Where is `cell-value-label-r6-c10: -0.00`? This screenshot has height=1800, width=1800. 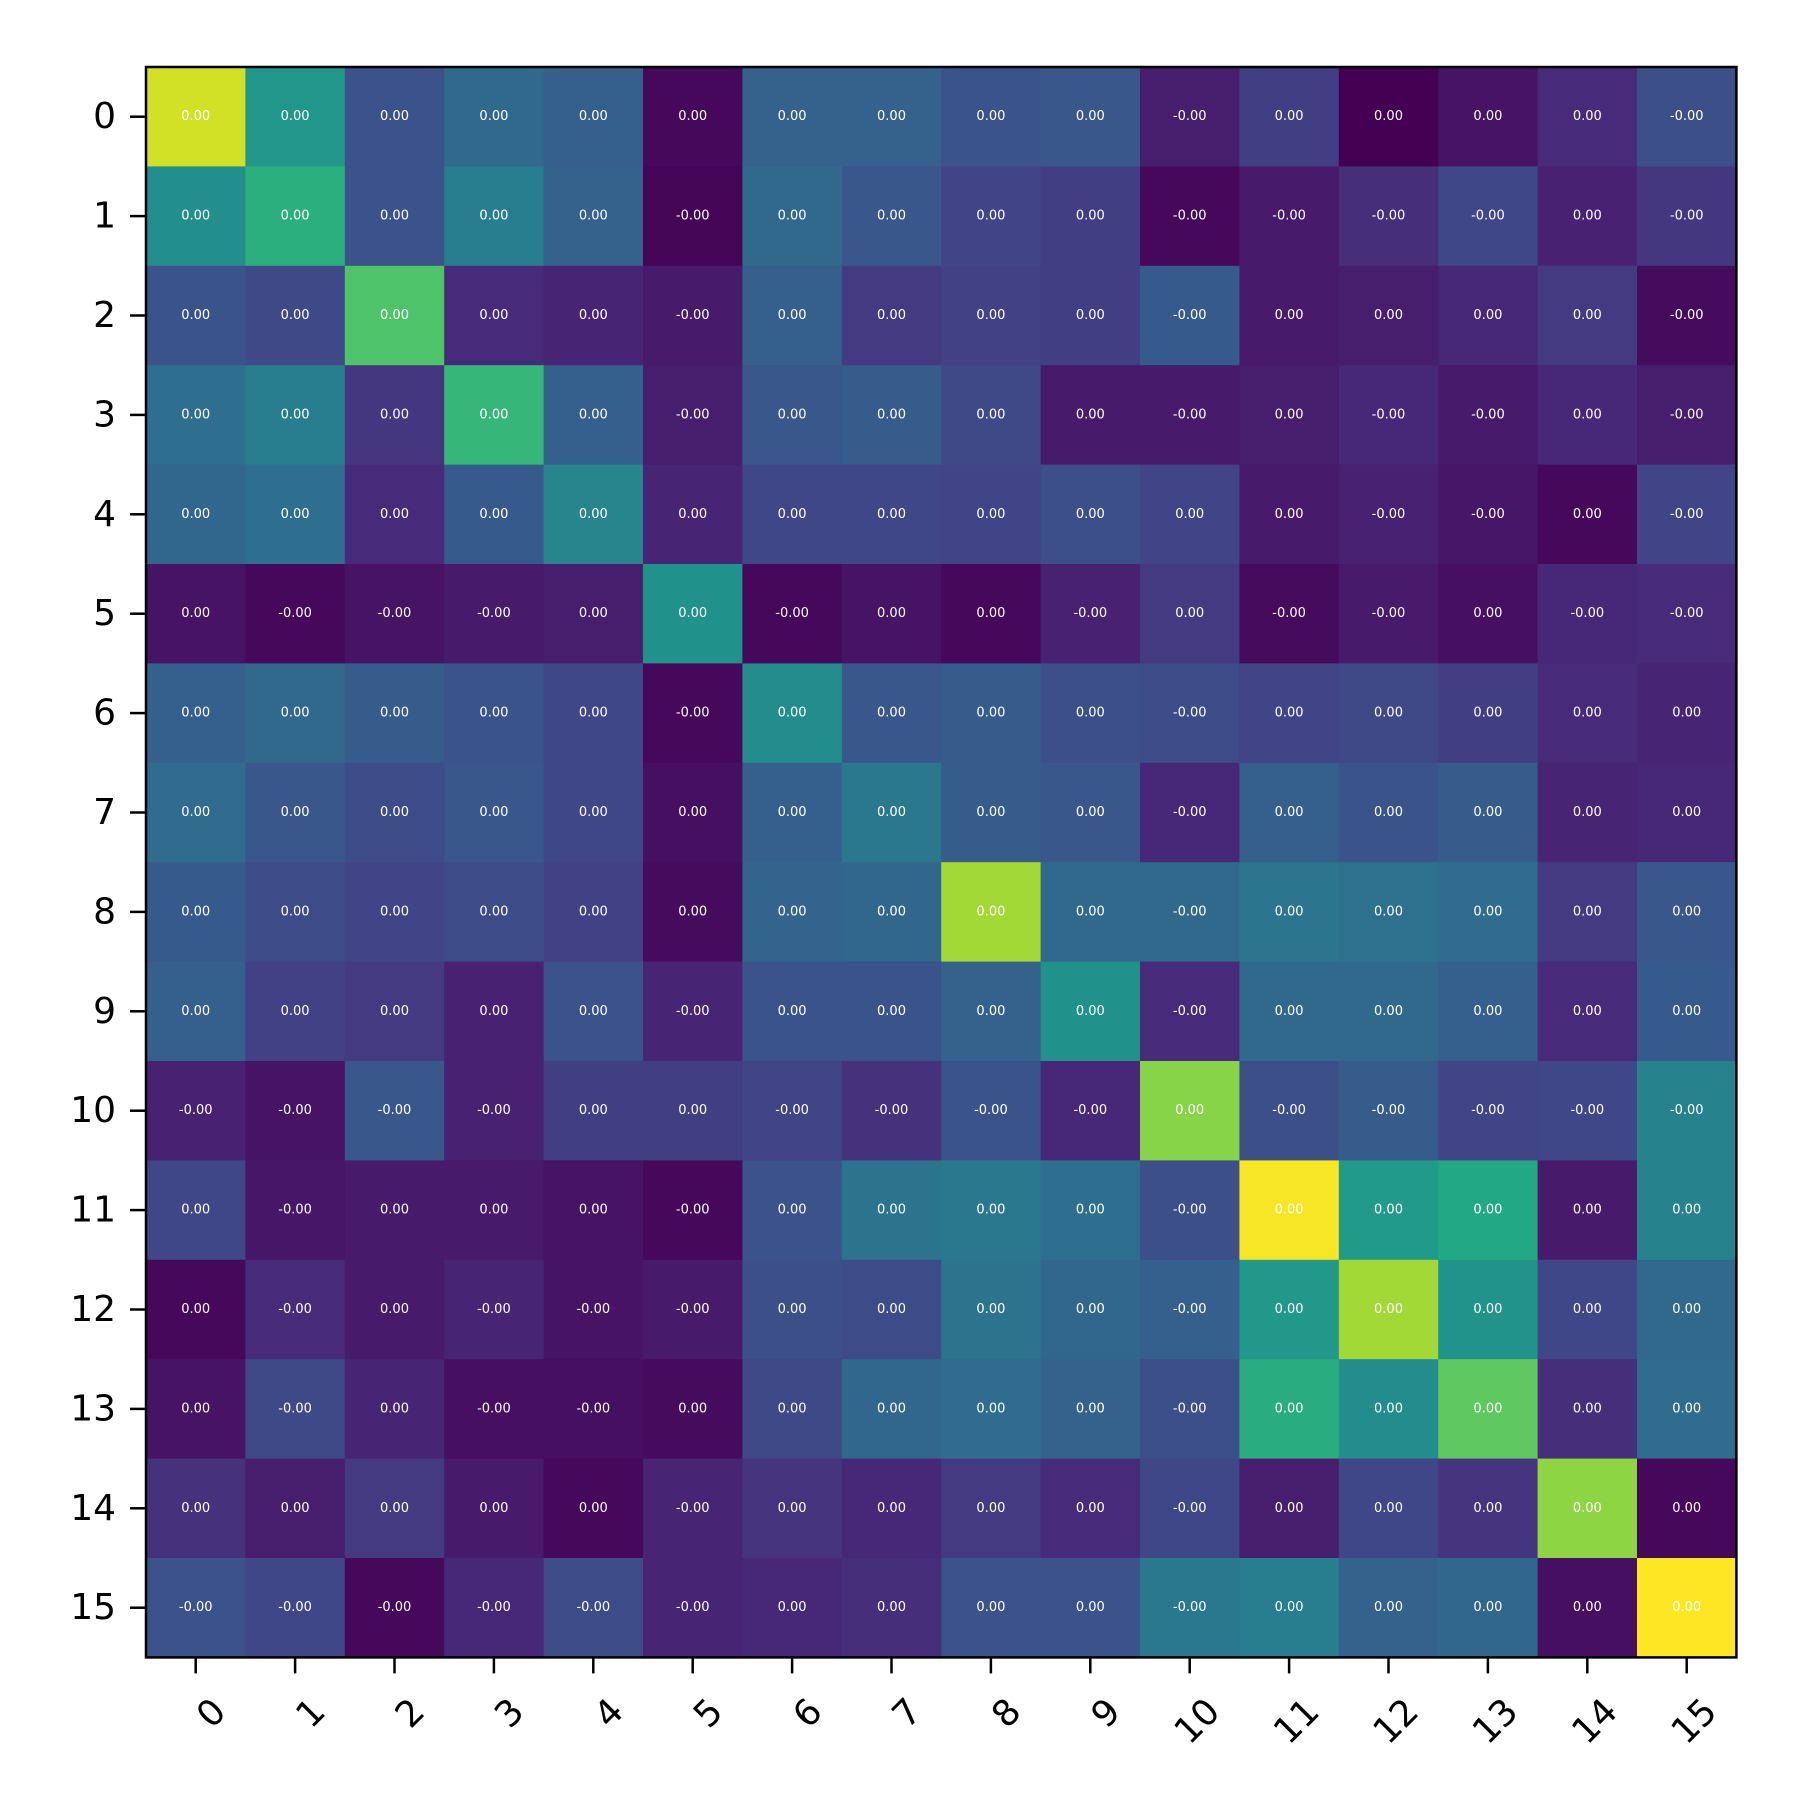 cell-value-label-r6-c10: -0.00 is located at coordinates (1190, 713).